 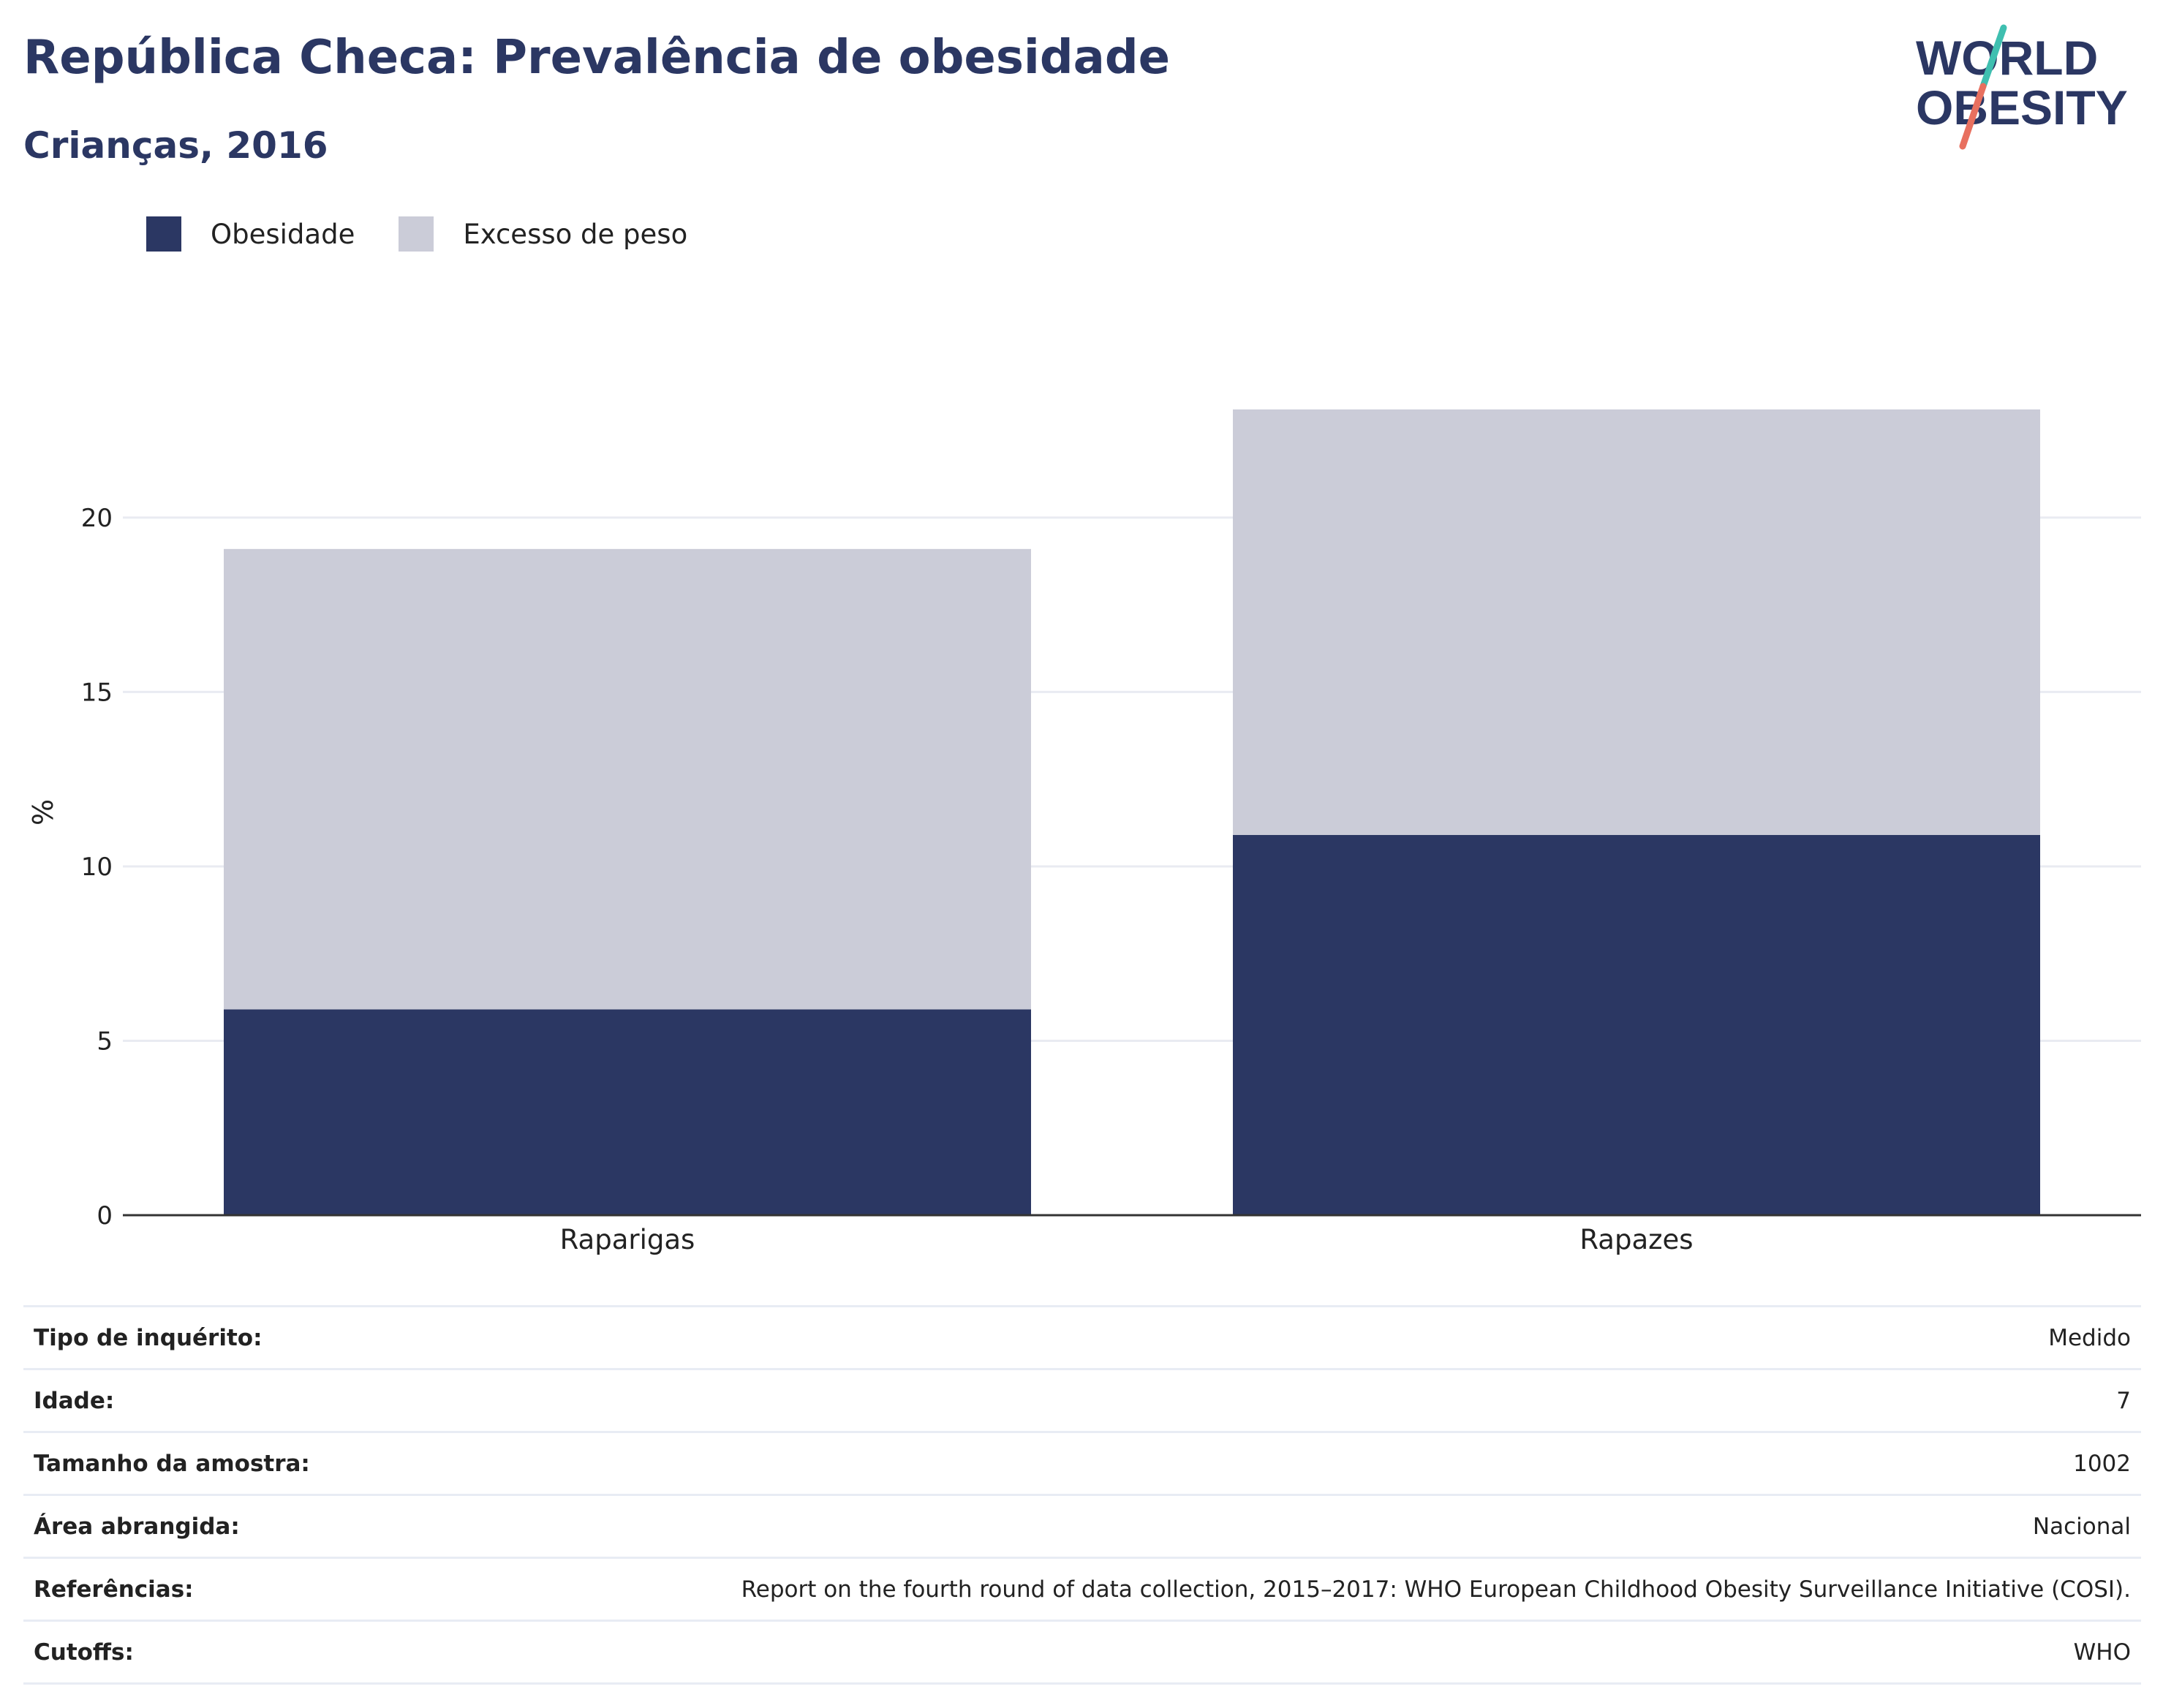 I want to click on meta-row-area: Área abrangida: Nacional, so click(x=1082, y=1525).